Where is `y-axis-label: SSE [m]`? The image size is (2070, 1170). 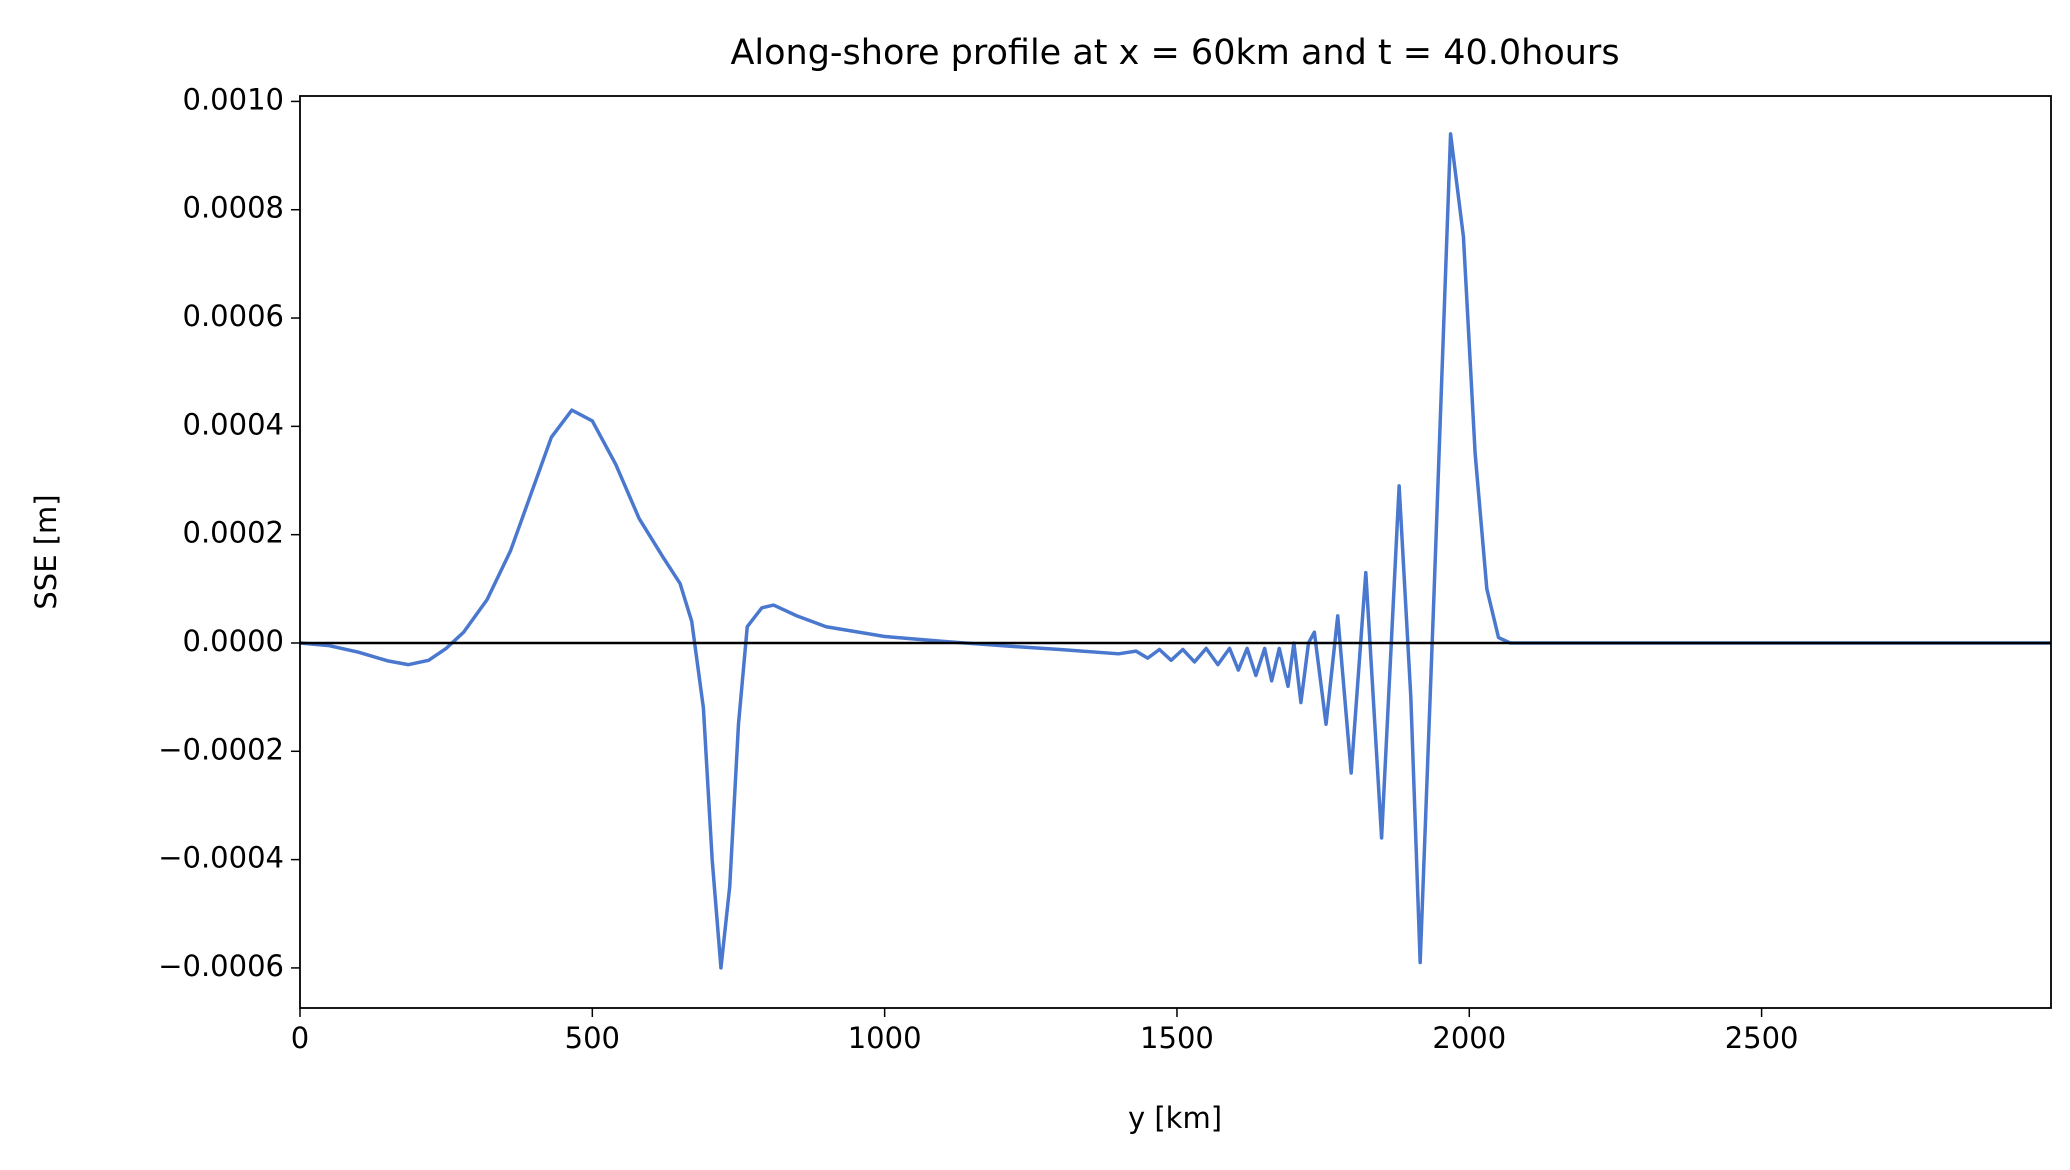 y-axis-label: SSE [m] is located at coordinates (46, 551).